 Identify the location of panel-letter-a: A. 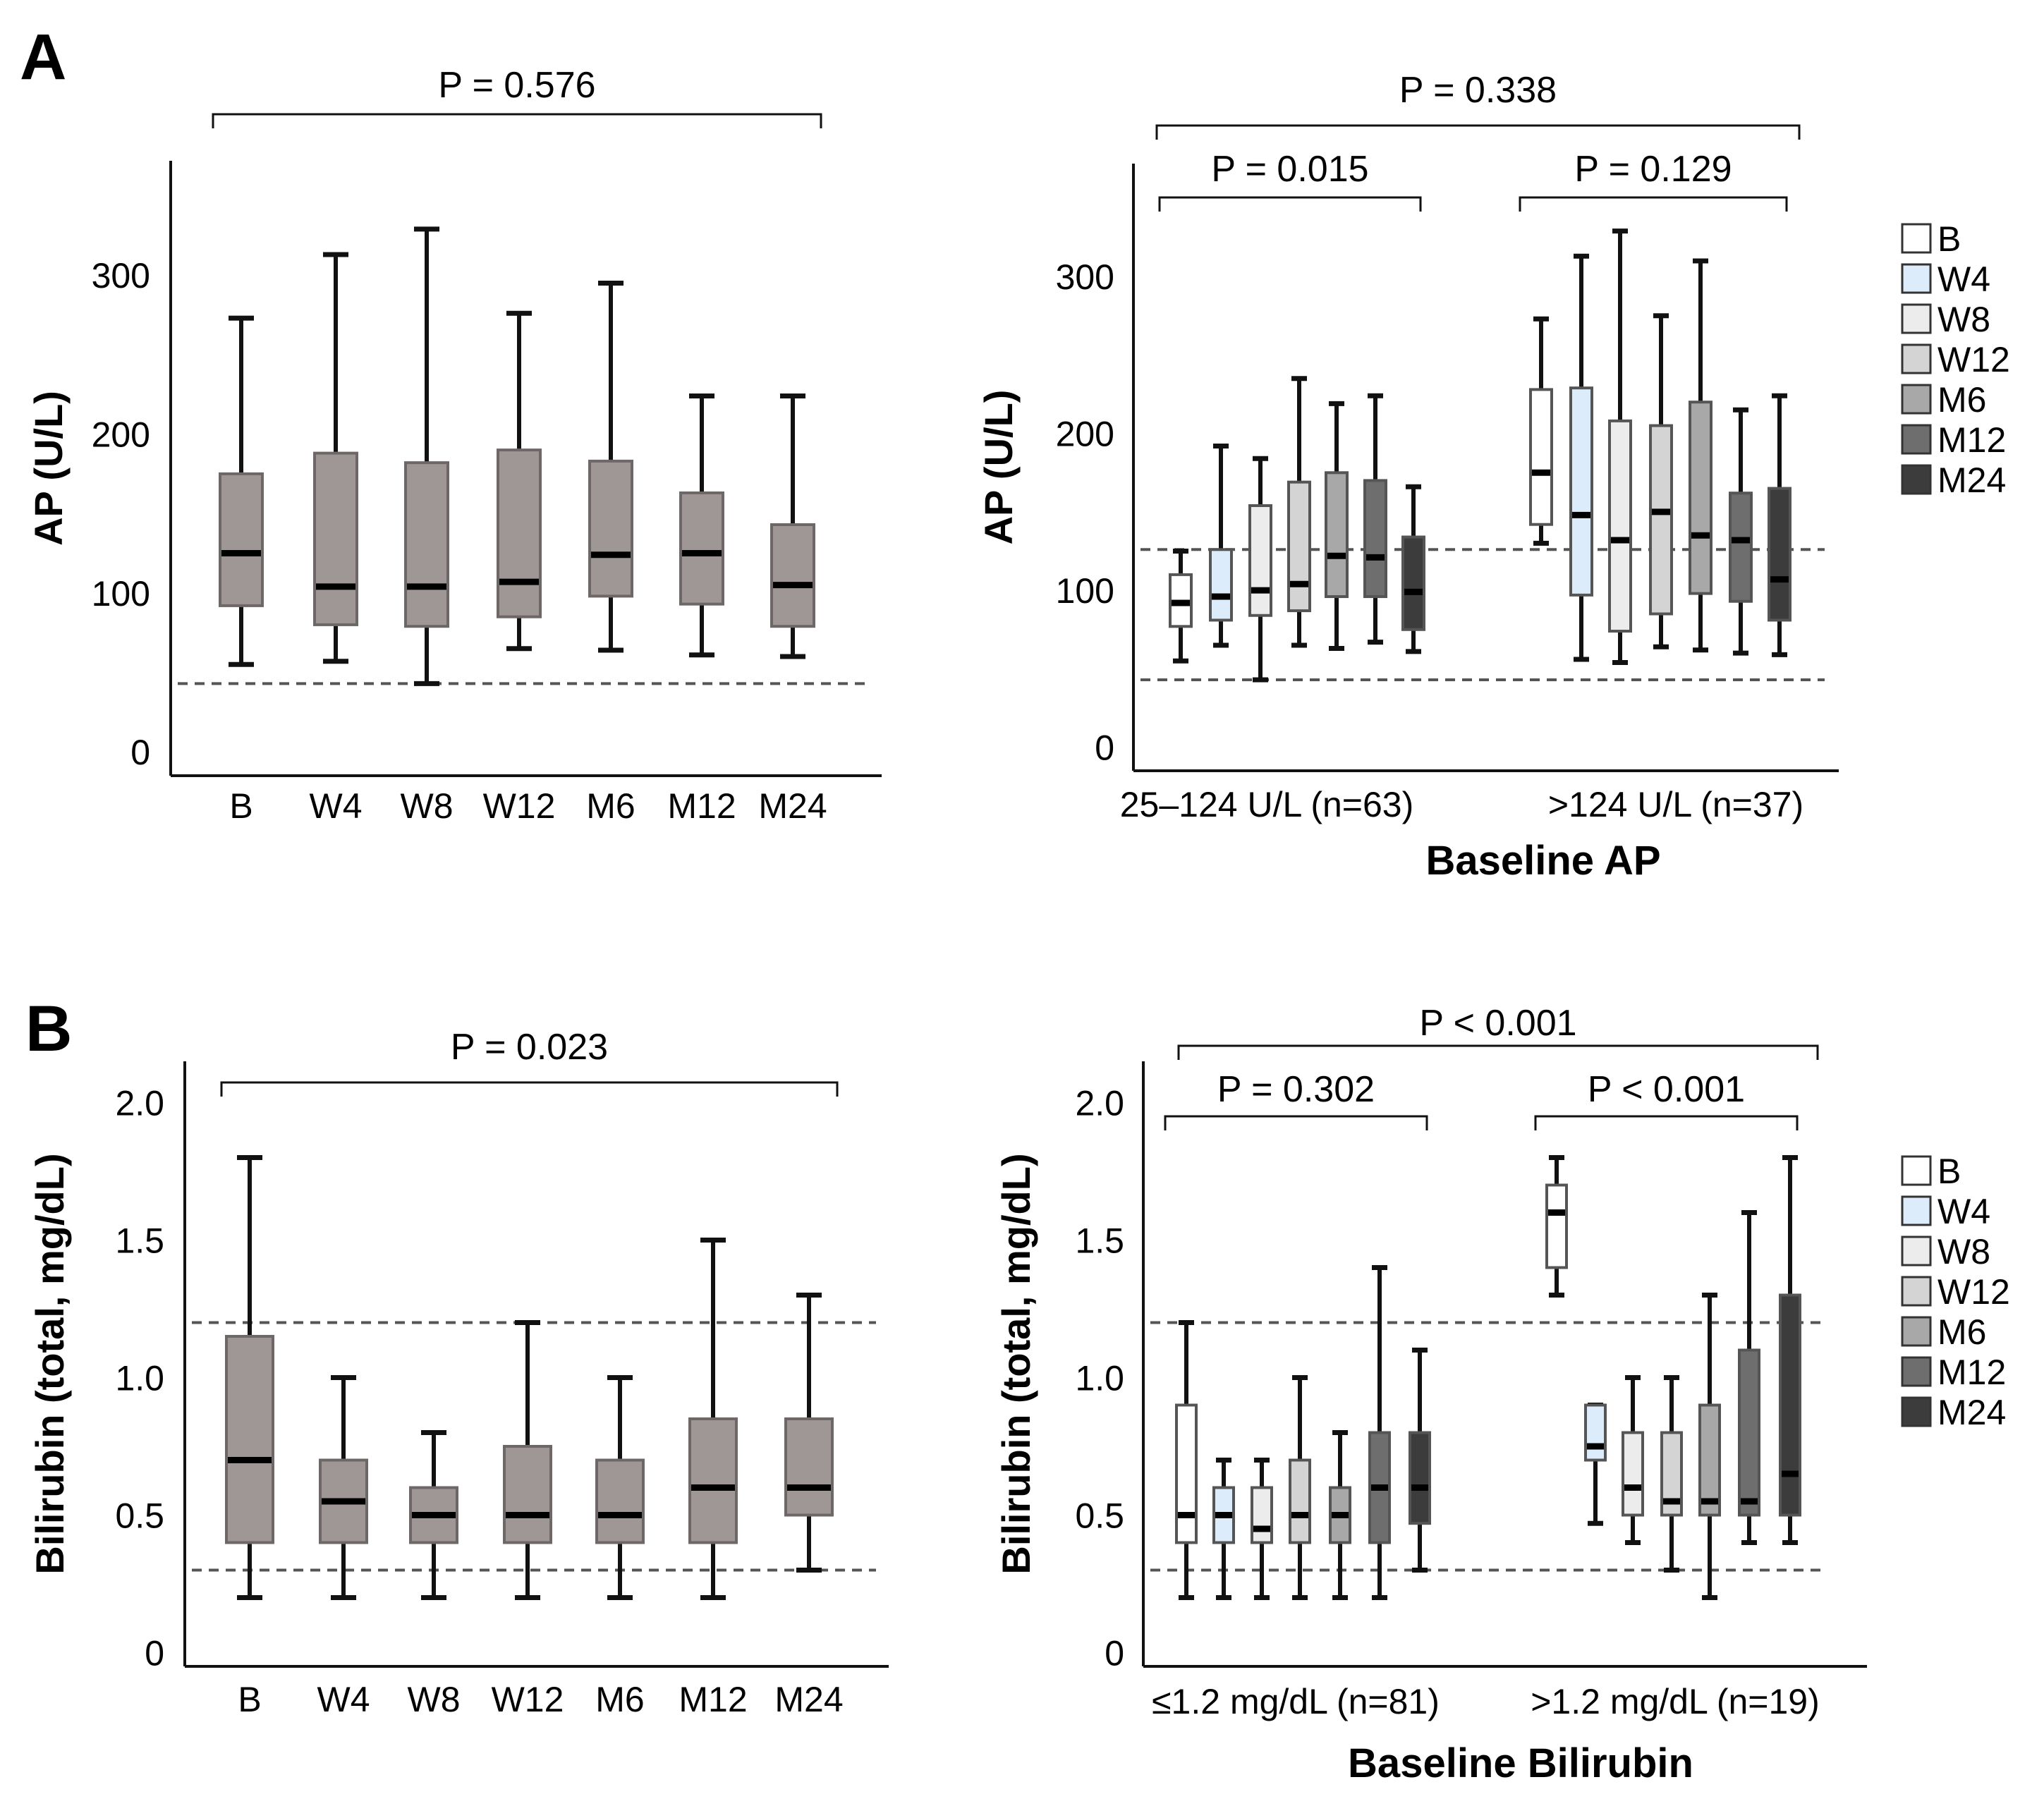
(43, 57).